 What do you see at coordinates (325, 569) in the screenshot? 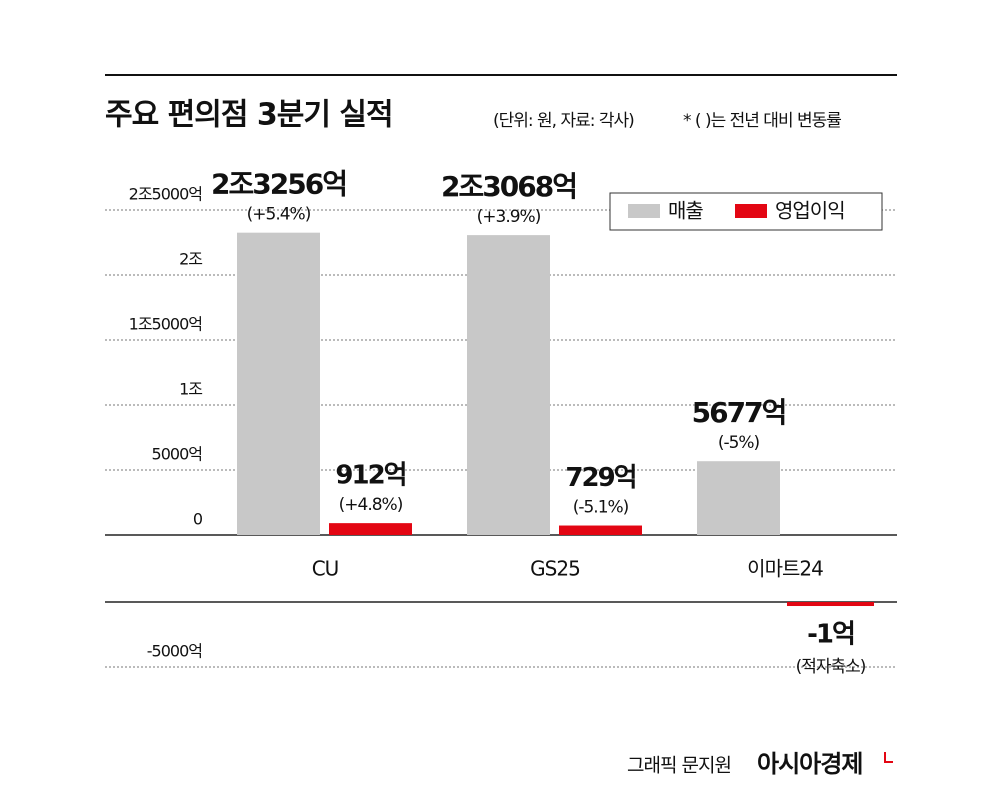
I see `x-tick-label: CU` at bounding box center [325, 569].